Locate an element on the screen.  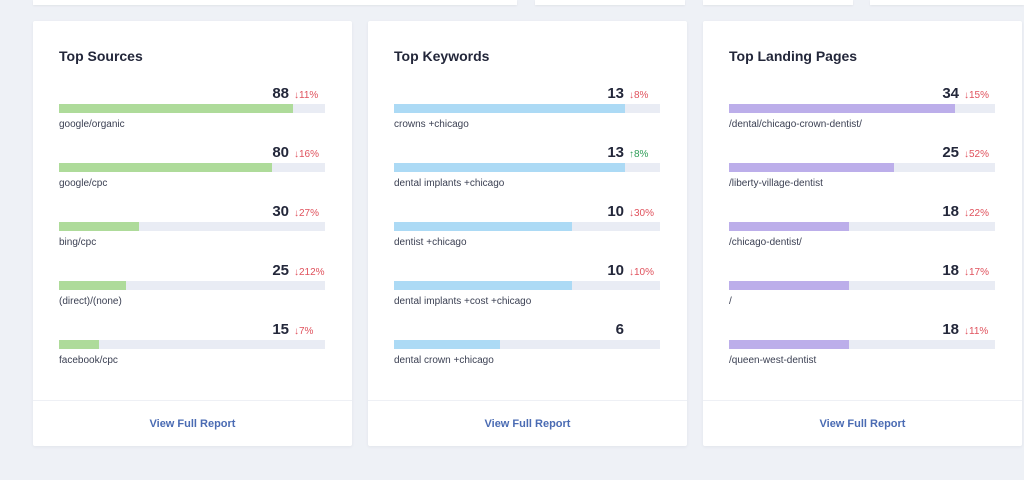
card-title: Top Landing Pages is located at coordinates (793, 56).